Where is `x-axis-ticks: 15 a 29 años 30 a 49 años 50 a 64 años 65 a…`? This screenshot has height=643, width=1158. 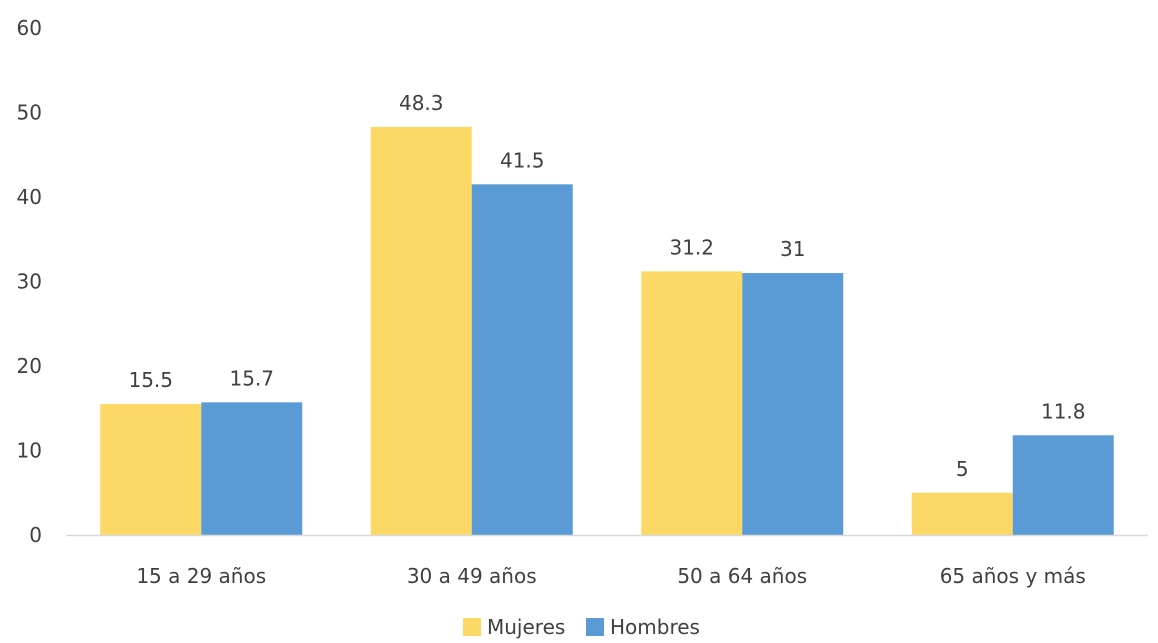 x-axis-ticks: 15 a 29 años 30 a 49 años 50 a 64 años 65 a… is located at coordinates (610, 576).